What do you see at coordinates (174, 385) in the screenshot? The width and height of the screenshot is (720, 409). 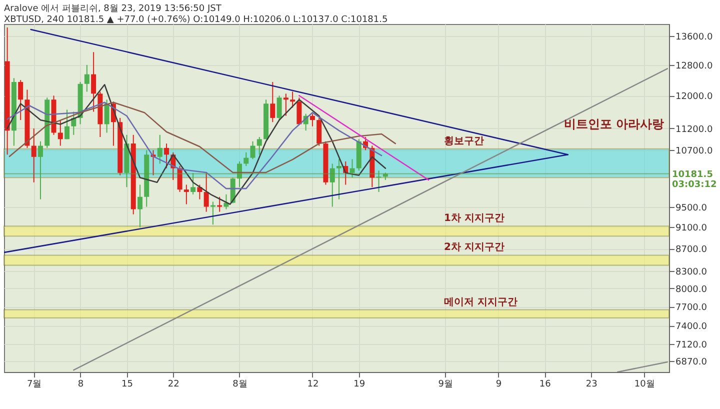 I see `x-tick-label: 22` at bounding box center [174, 385].